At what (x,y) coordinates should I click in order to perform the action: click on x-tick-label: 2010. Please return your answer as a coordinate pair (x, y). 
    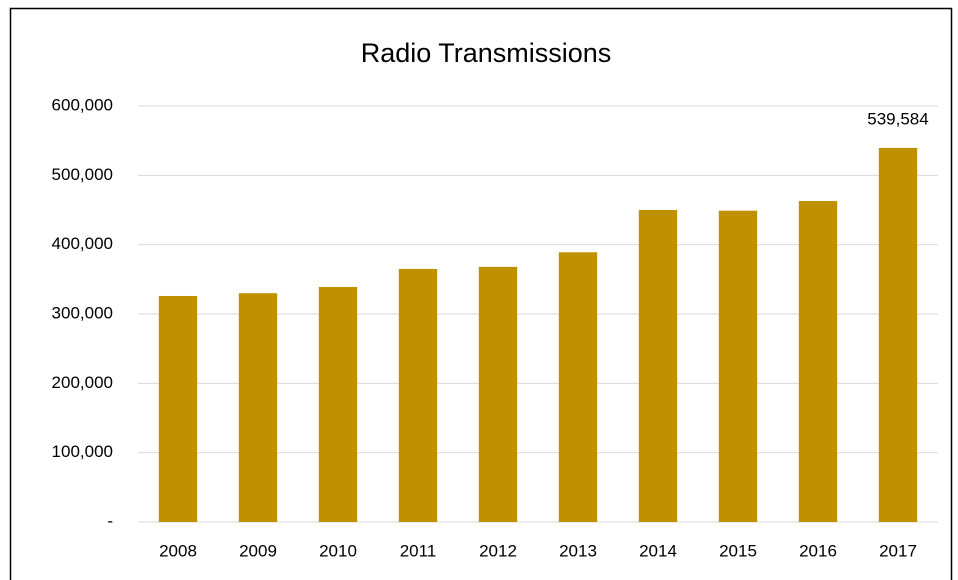
    Looking at the image, I should click on (338, 550).